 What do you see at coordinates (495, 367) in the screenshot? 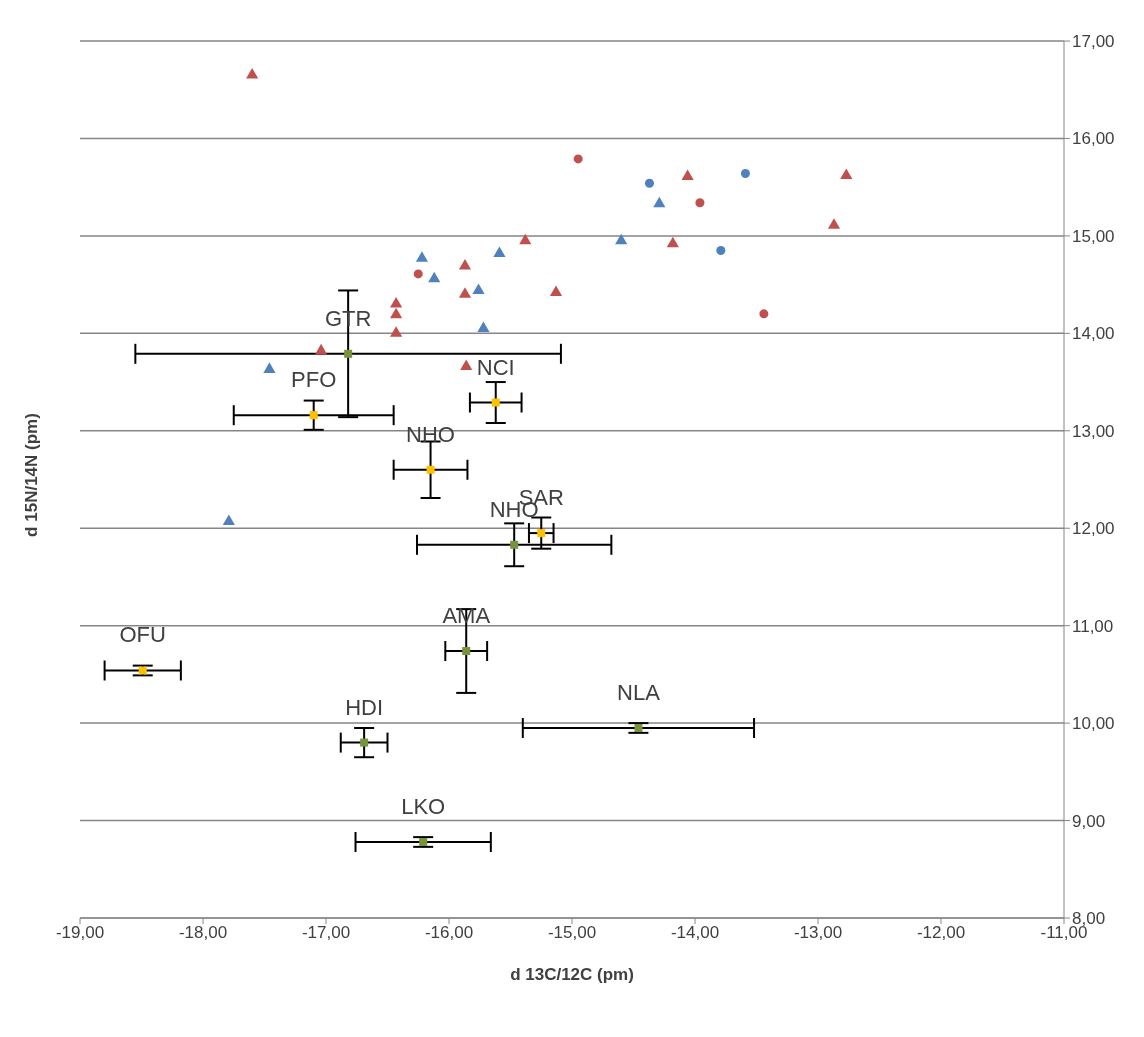
I see `annotation: NCI` at bounding box center [495, 367].